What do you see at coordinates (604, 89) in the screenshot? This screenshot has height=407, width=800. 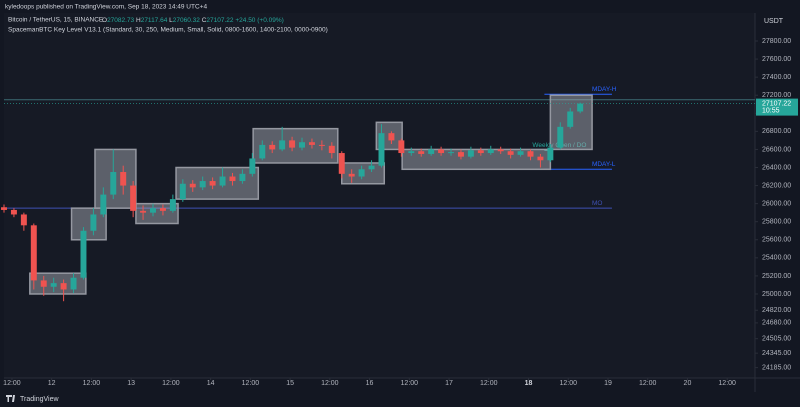 I see `key-level-label: MDAY-H` at bounding box center [604, 89].